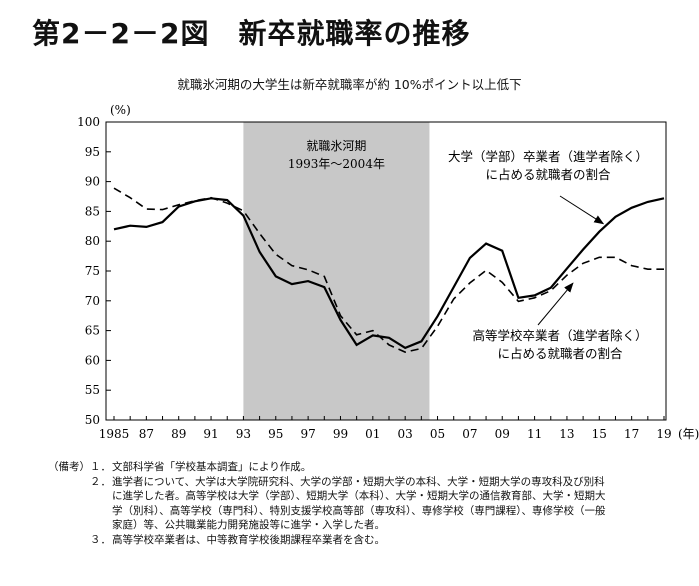 The image size is (699, 586). Describe the element at coordinates (469, 434) in the screenshot. I see `x-tick-label: 07` at that location.